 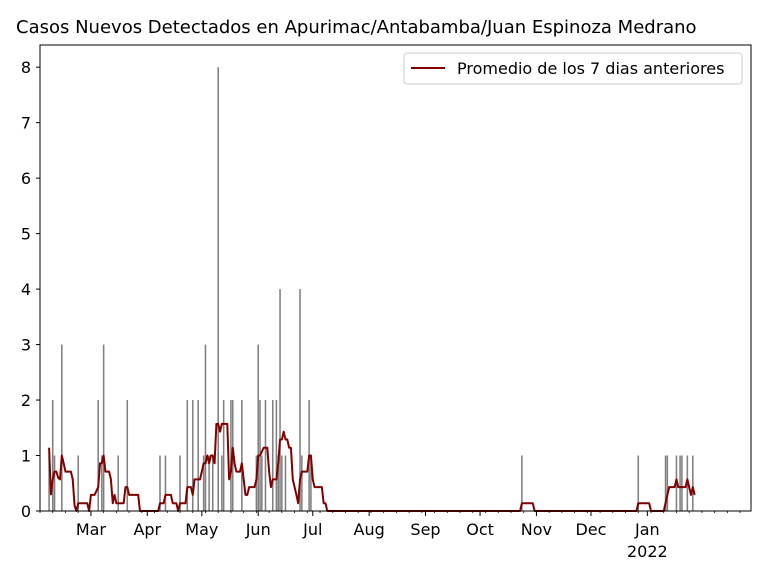 What do you see at coordinates (536, 529) in the screenshot?
I see `x-tick-label: Nov` at bounding box center [536, 529].